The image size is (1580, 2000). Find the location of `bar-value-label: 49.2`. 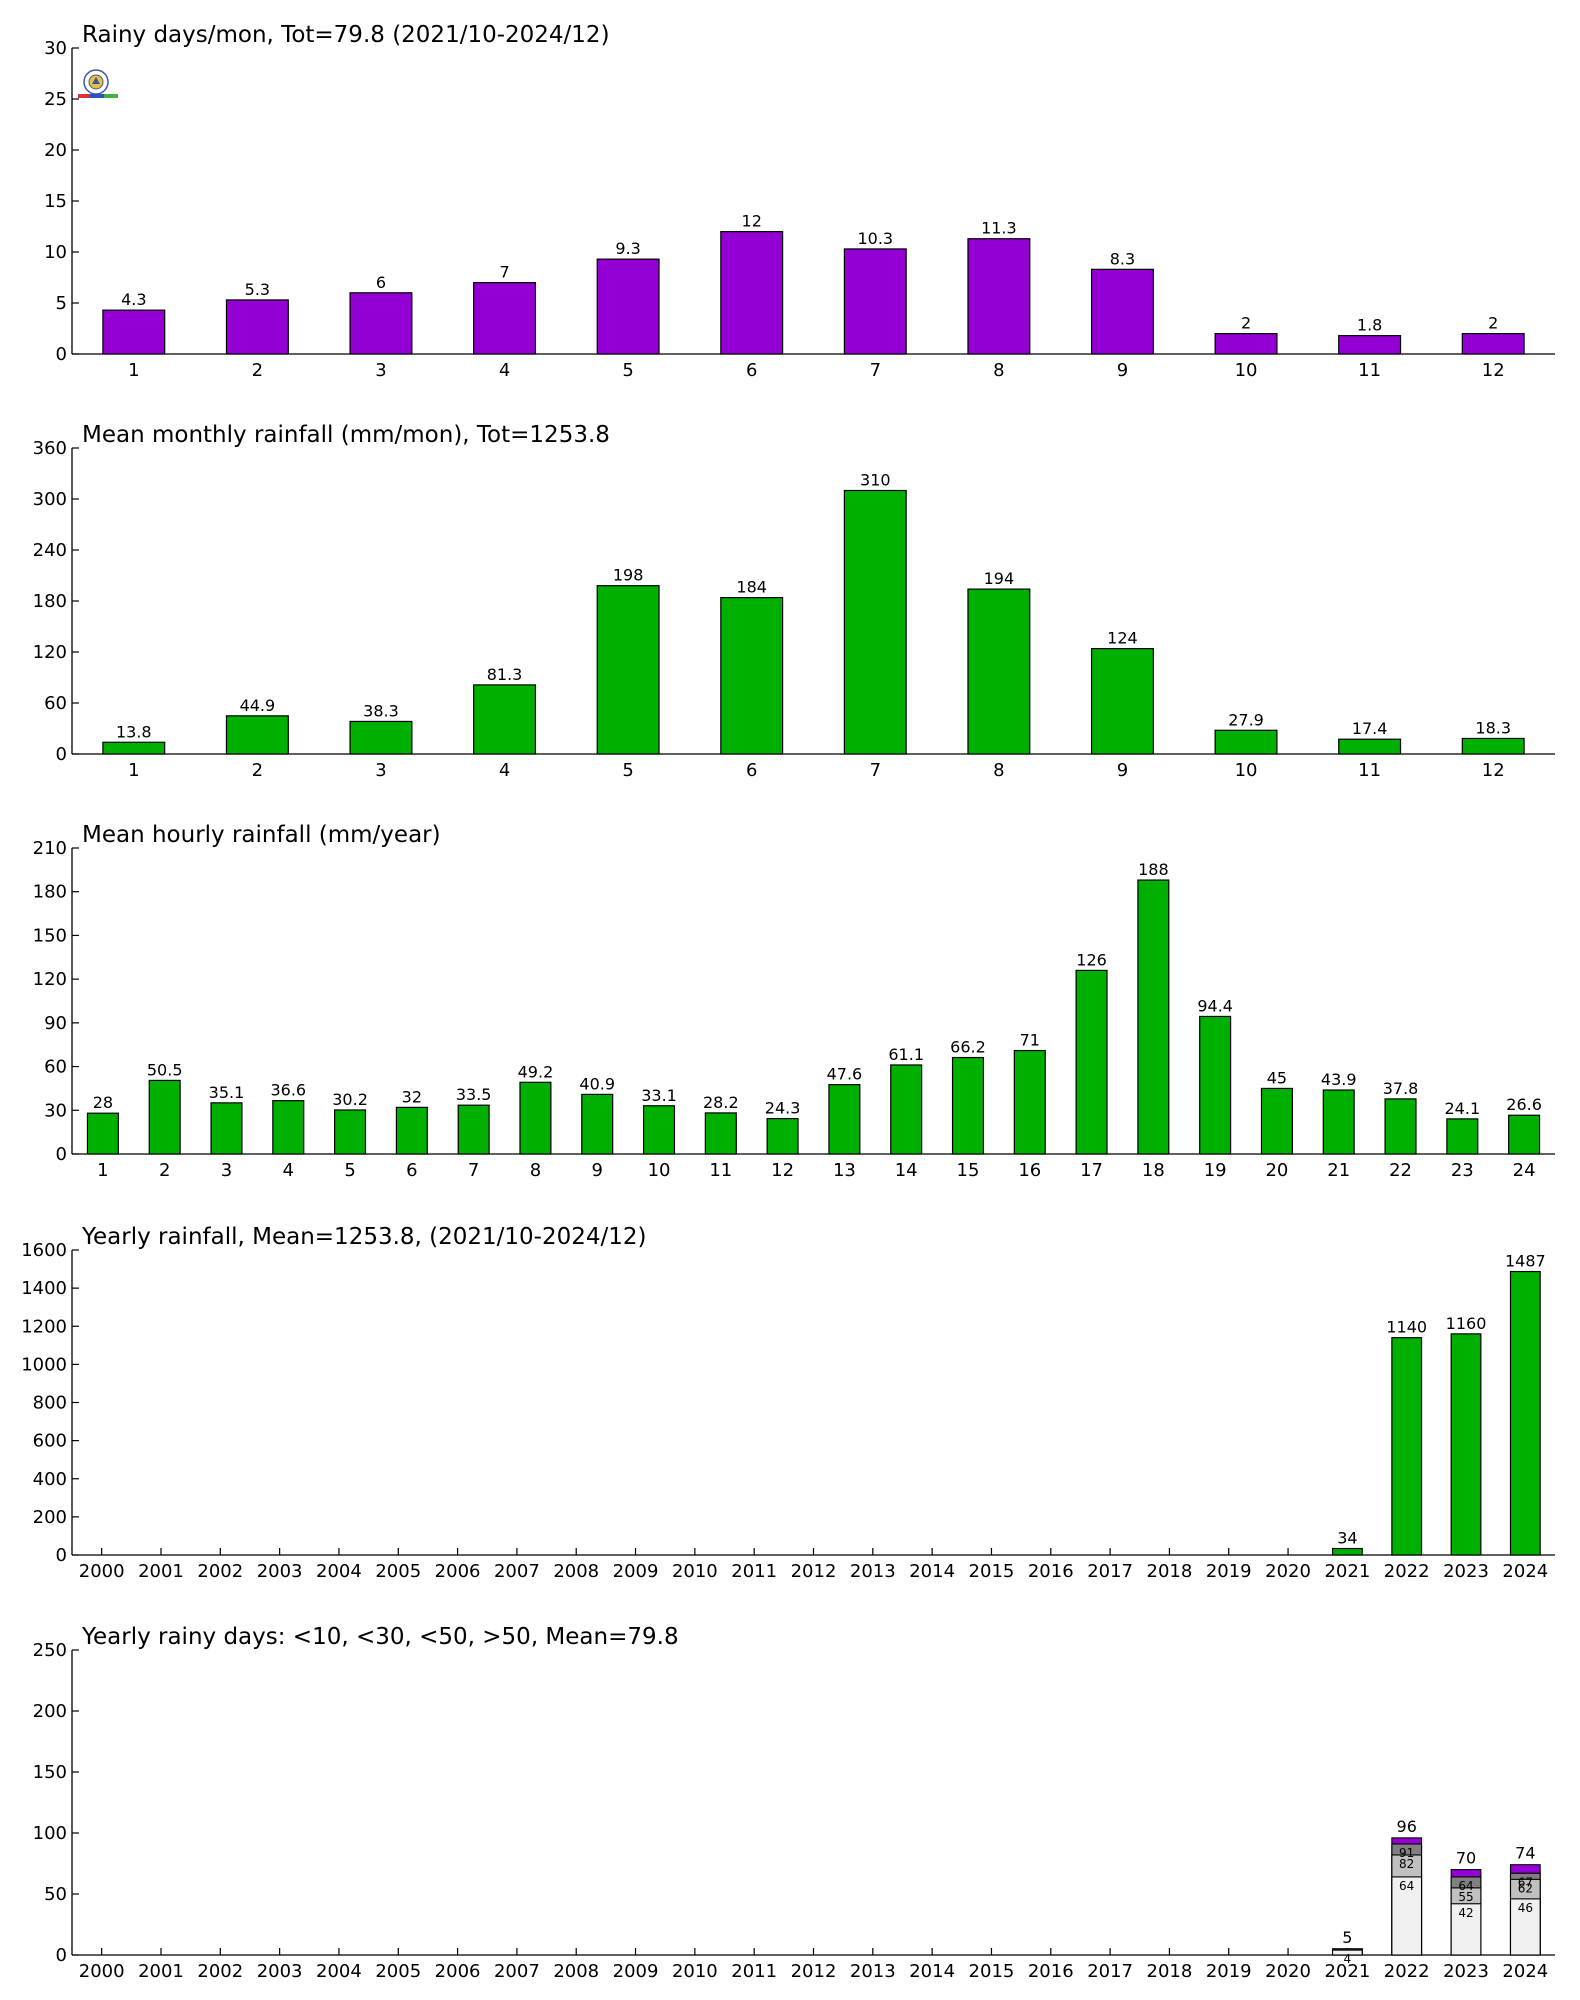

bar-value-label: 49.2 is located at coordinates (536, 1071).